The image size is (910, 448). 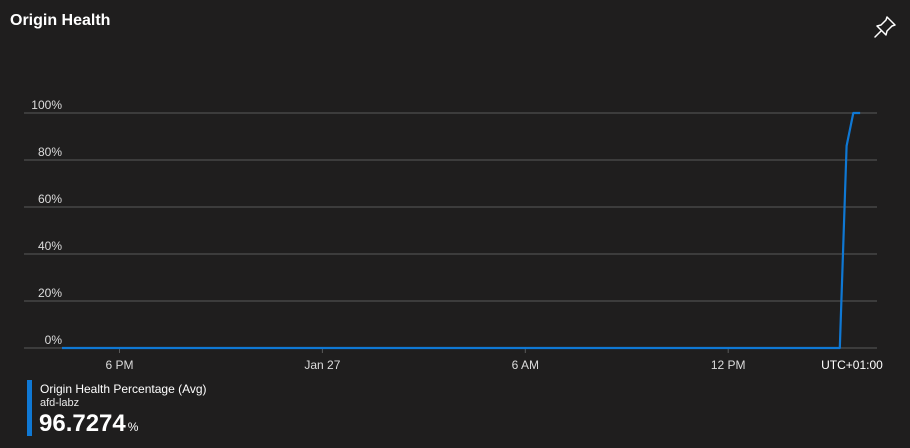 What do you see at coordinates (525, 365) in the screenshot?
I see `x-tick-label: 6 AM` at bounding box center [525, 365].